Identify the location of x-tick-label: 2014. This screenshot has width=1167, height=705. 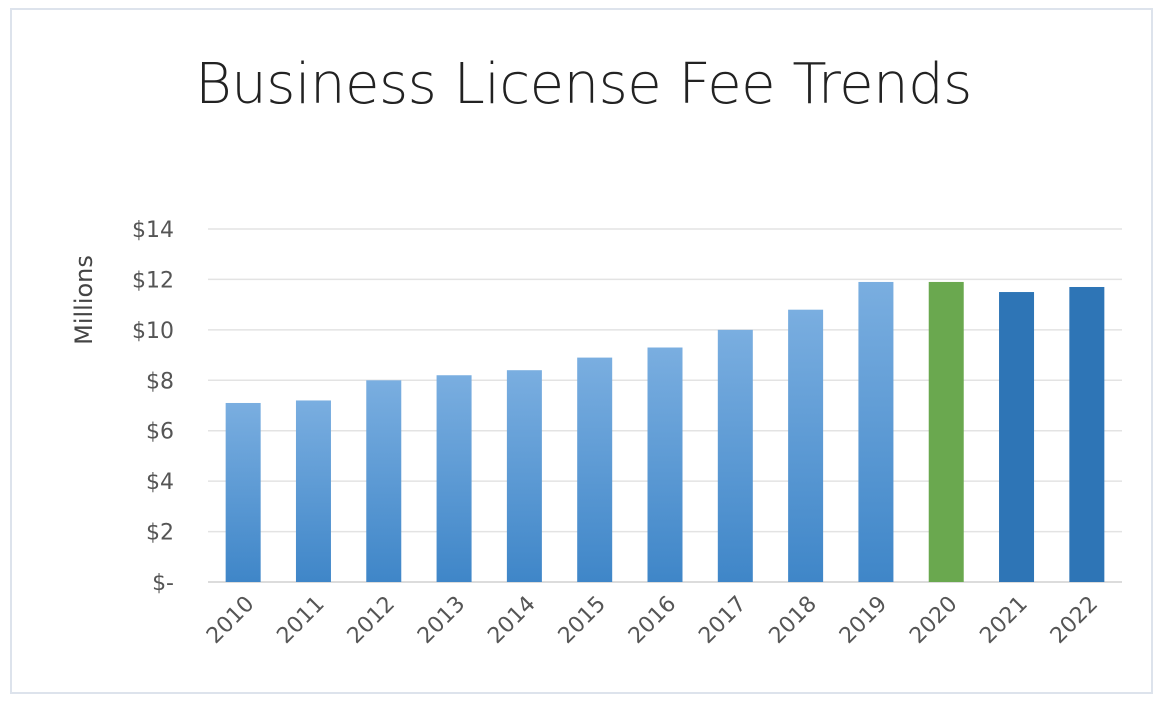
(511, 620).